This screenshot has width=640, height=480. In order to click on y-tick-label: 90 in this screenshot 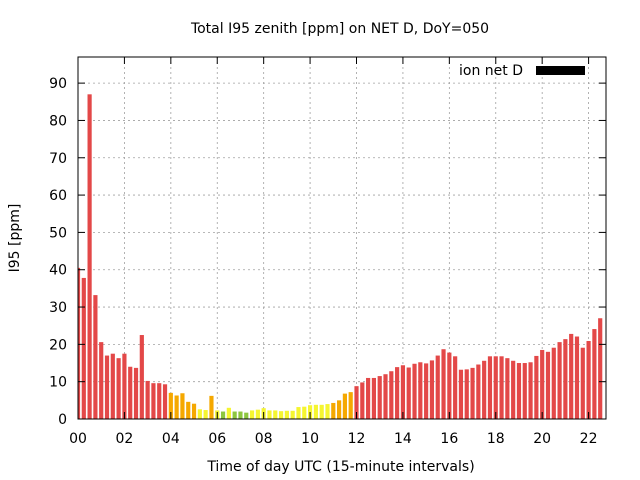, I will do `click(58, 84)`.